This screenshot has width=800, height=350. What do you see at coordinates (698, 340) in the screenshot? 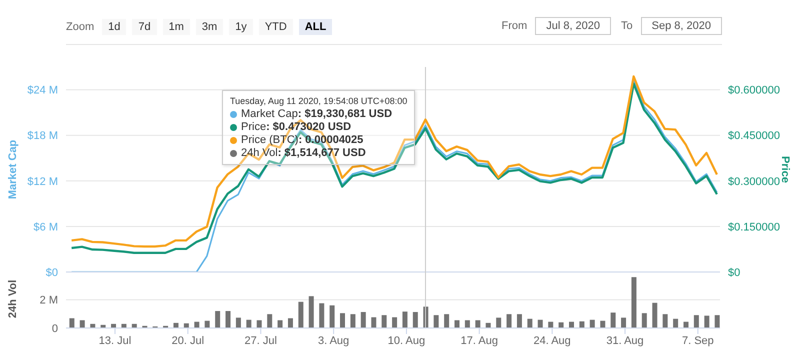
I see `x-tick-label: 7. Sep` at bounding box center [698, 340].